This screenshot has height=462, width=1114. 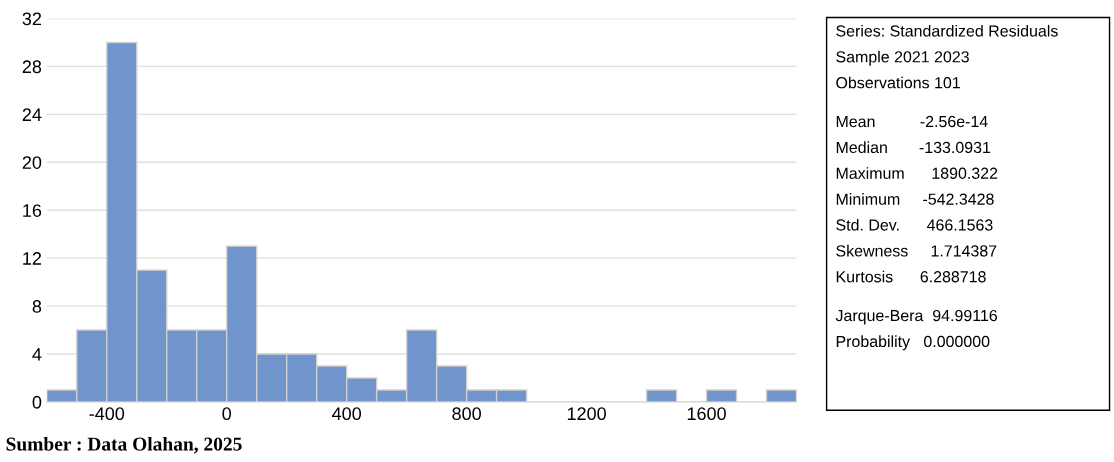 I want to click on text: Std. Dev. 466.1563, so click(x=914, y=224).